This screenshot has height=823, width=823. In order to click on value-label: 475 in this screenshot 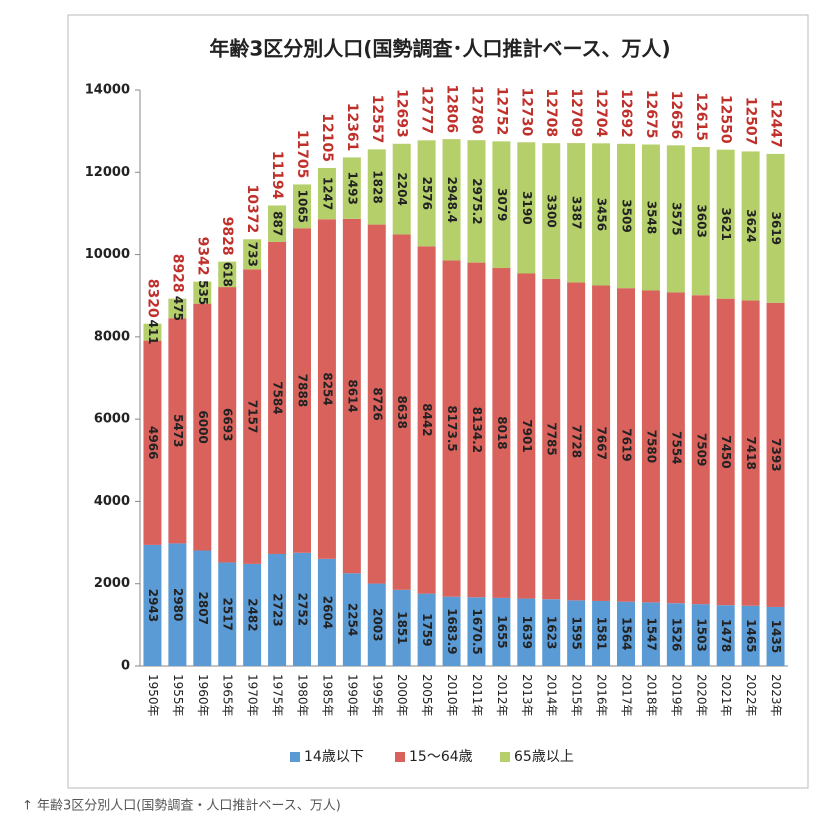, I will do `click(178, 308)`.